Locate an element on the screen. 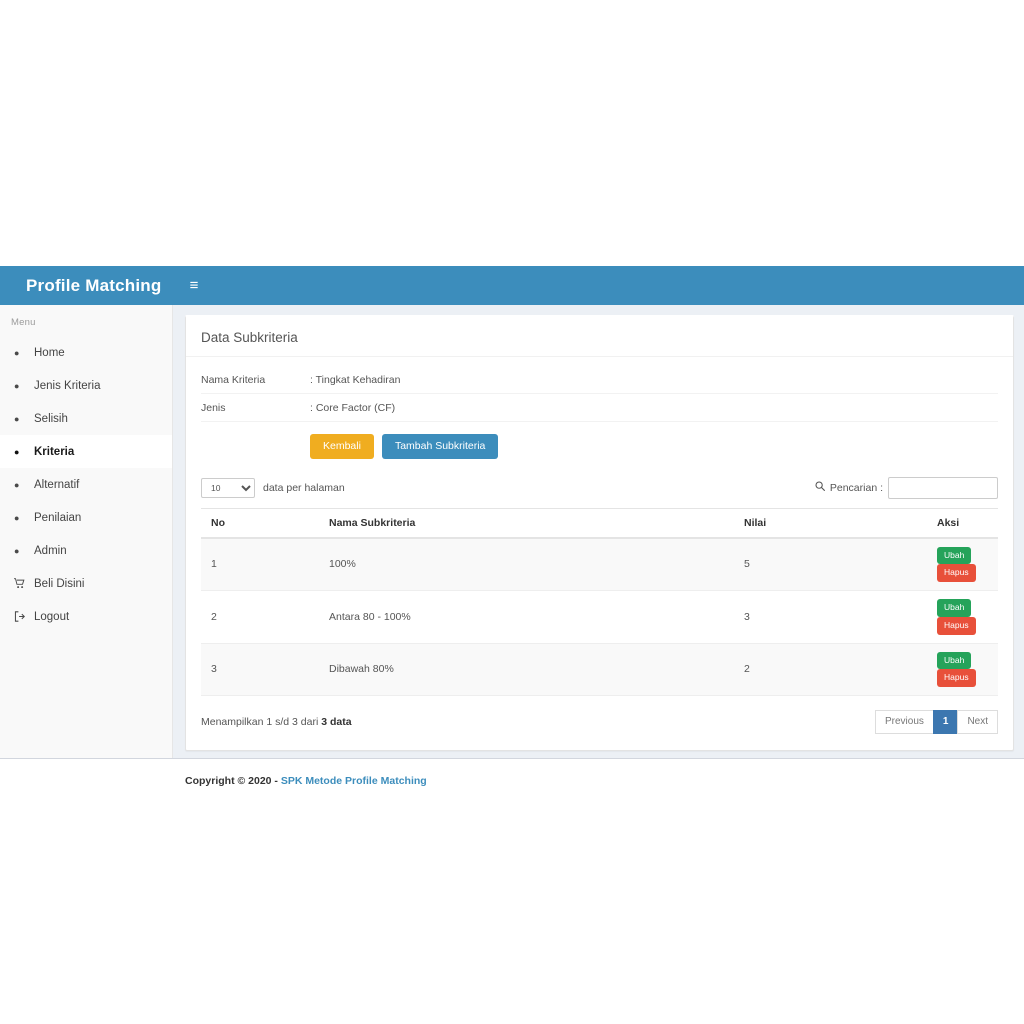 This screenshot has height=1024, width=1024. pagination-page-1: 1 is located at coordinates (945, 722).